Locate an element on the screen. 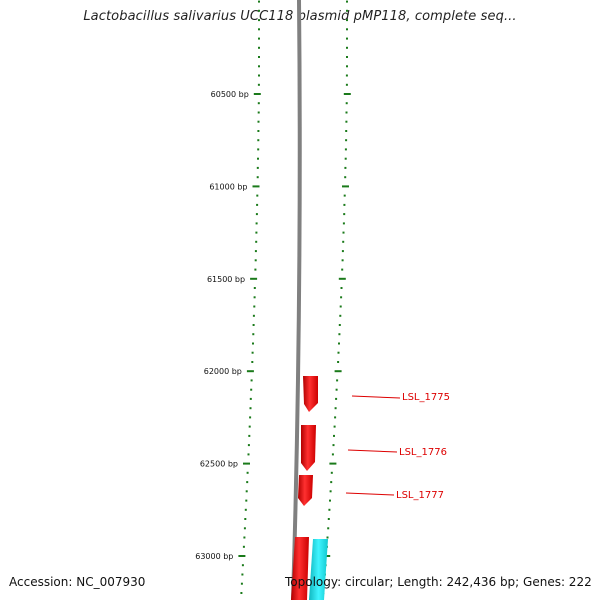 Image resolution: width=600 pixels, height=600 pixels. gene-block-red-bottom is located at coordinates (300, 568).